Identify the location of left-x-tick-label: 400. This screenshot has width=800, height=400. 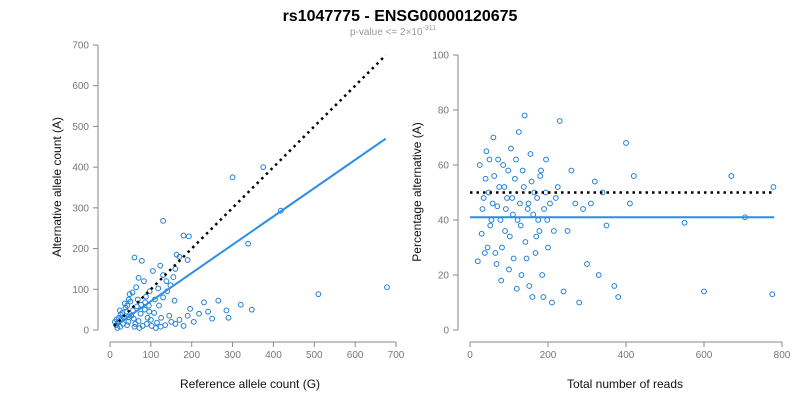
(273, 355).